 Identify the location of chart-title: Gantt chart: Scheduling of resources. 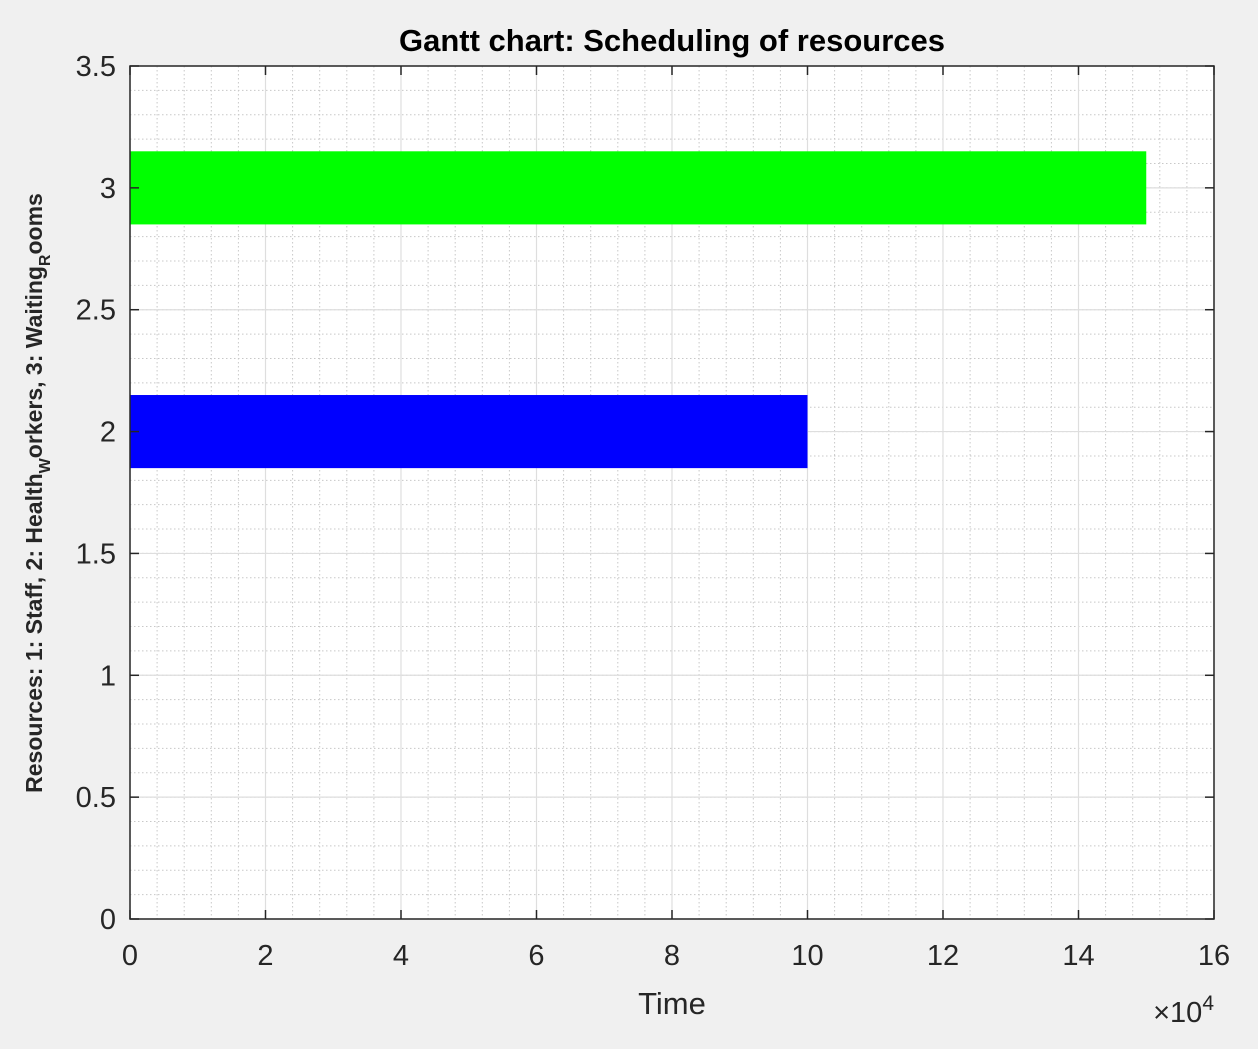
(672, 40).